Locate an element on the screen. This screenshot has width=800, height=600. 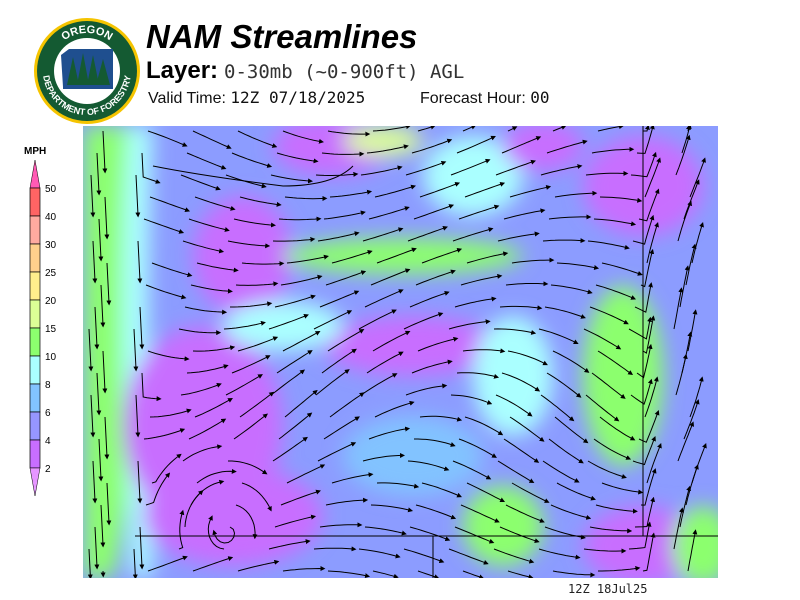
legend-swatch is located at coordinates (35, 342).